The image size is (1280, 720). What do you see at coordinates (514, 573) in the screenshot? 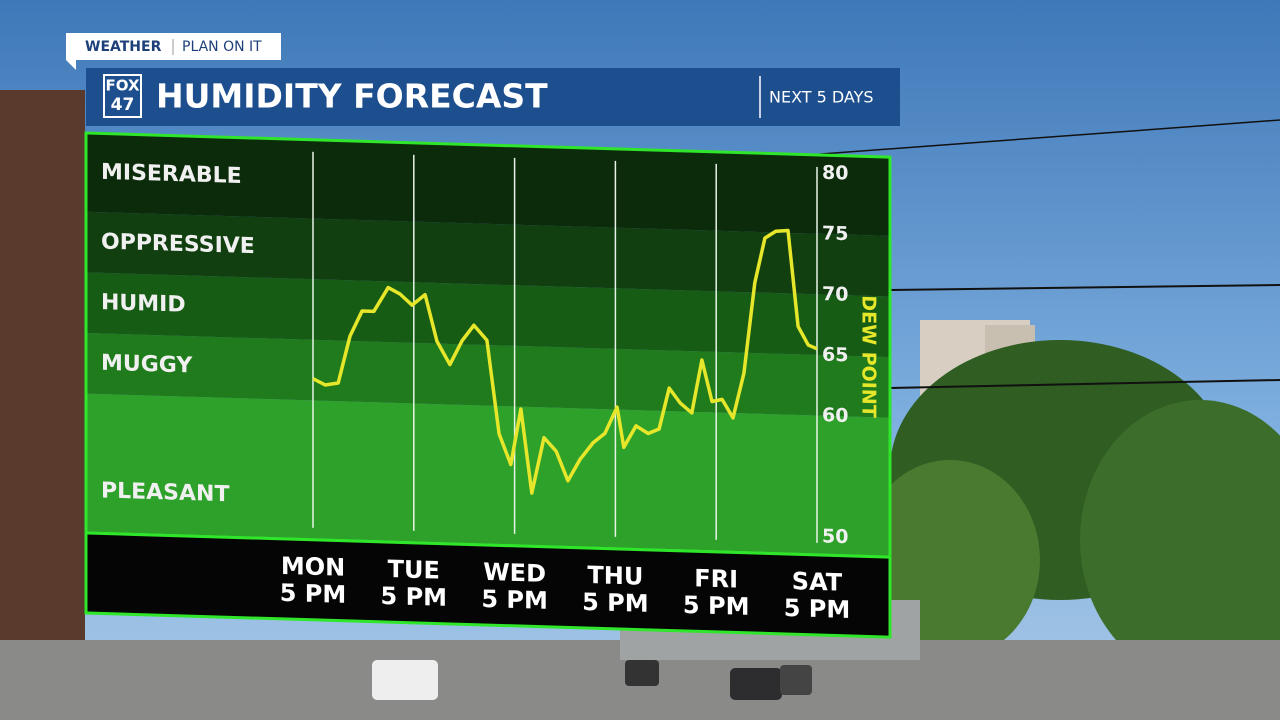
I see `x-tick-label: WED` at bounding box center [514, 573].